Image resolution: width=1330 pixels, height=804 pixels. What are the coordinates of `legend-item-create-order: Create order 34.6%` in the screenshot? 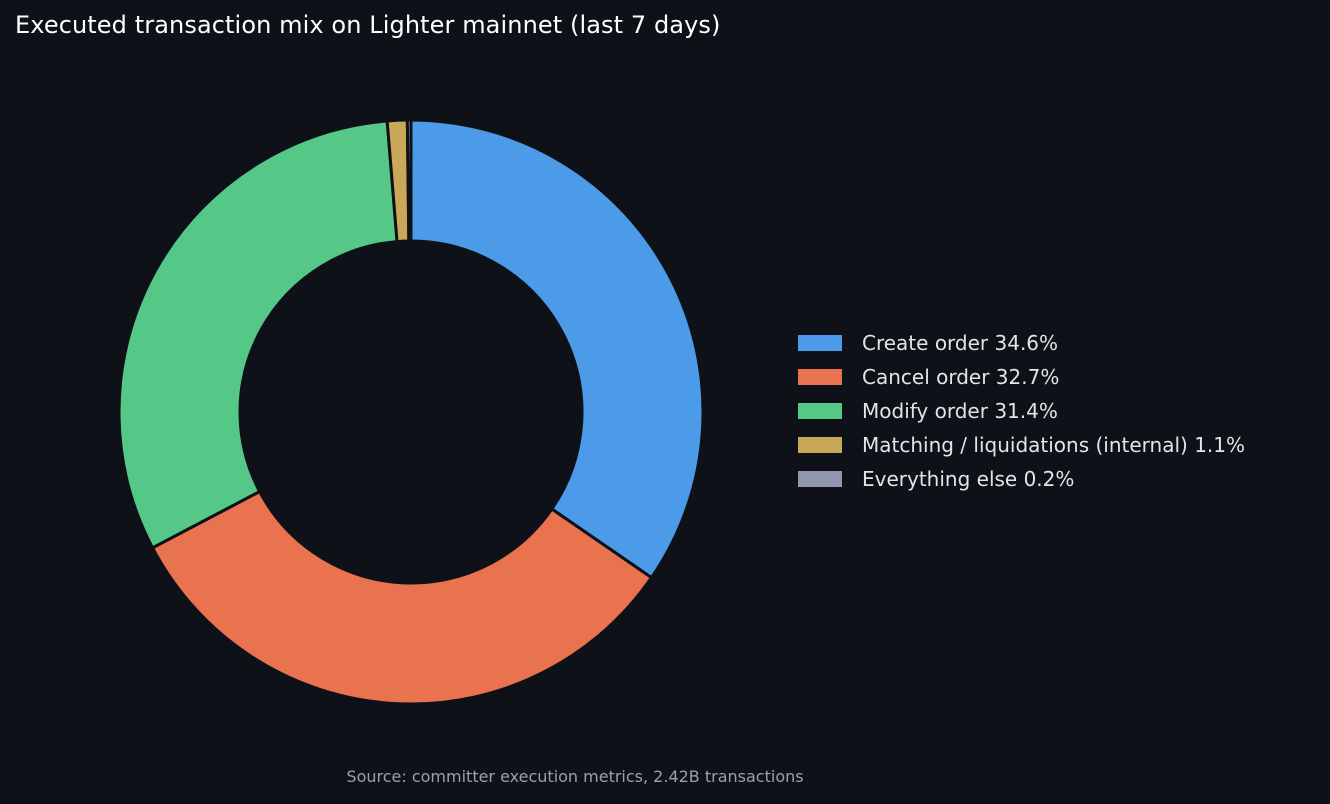 It's located at (1021, 343).